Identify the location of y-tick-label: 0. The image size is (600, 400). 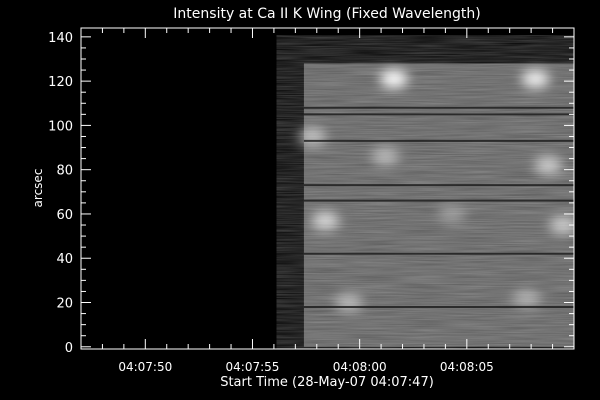
(69, 348).